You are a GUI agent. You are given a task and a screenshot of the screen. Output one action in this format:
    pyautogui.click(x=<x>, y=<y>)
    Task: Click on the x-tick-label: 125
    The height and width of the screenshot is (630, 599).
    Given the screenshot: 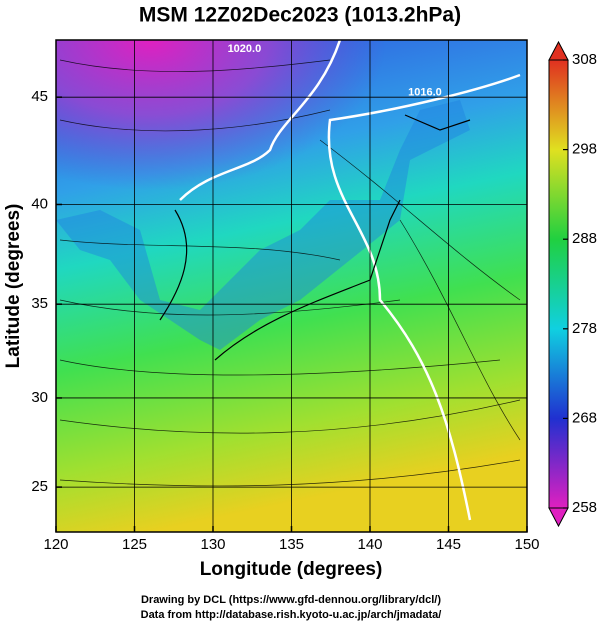 What is the action you would take?
    pyautogui.click(x=134, y=544)
    